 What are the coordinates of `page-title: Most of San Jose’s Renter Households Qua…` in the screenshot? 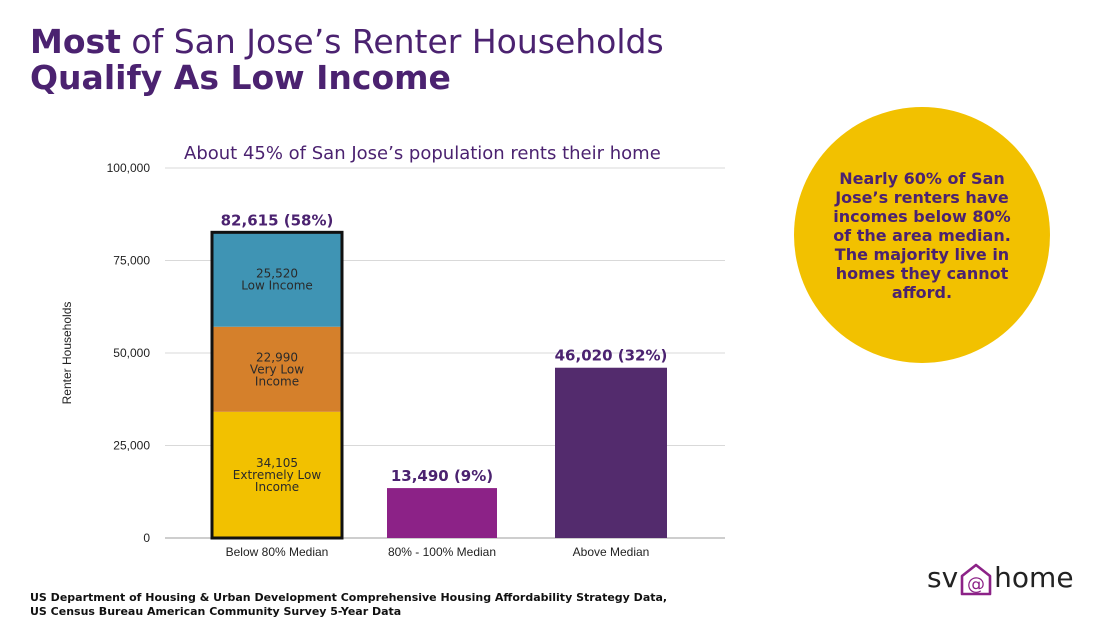 It's located at (347, 60).